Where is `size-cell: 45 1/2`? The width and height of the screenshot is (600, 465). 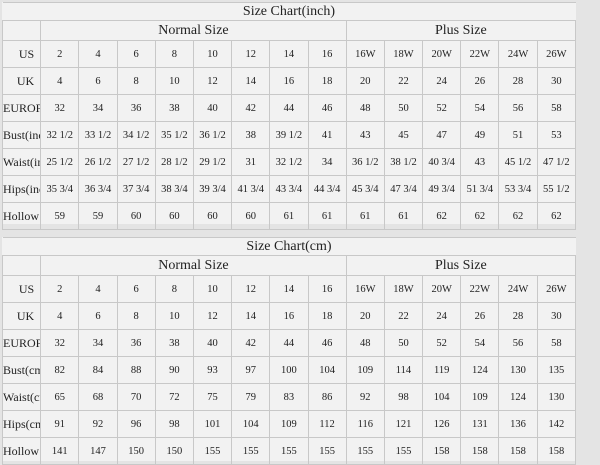
size-cell: 45 1/2 is located at coordinates (518, 162).